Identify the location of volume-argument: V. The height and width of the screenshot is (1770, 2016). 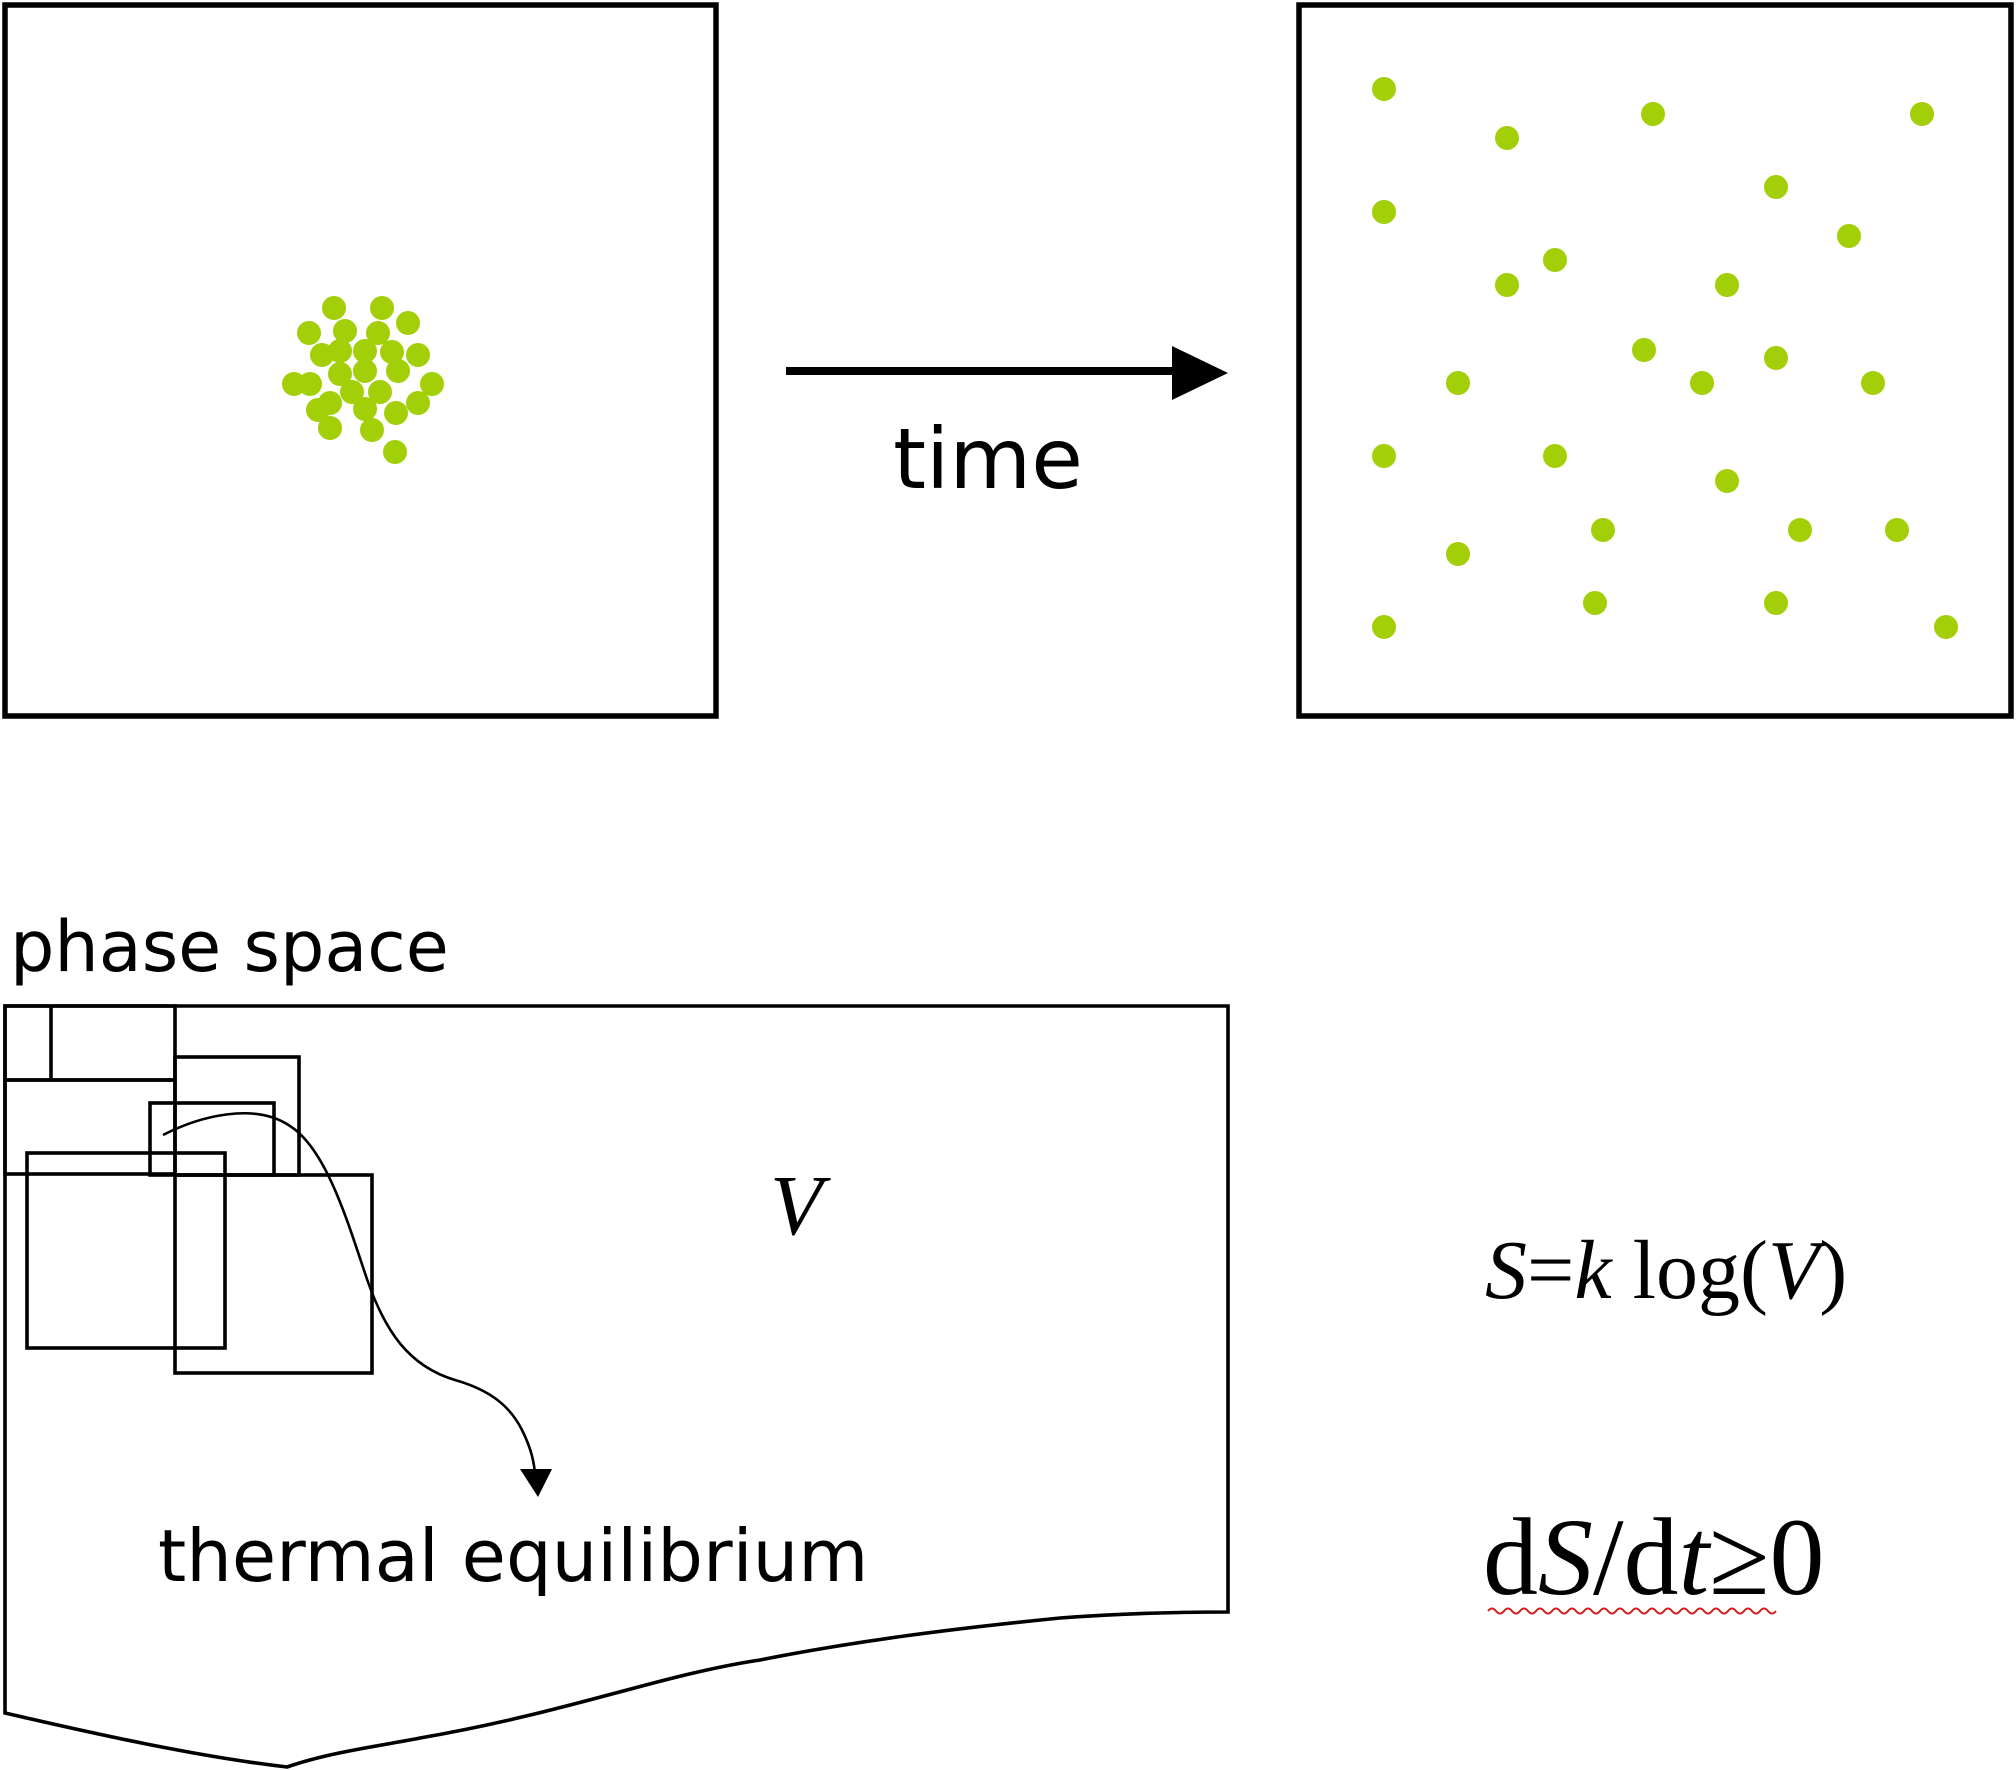
(1798, 1270).